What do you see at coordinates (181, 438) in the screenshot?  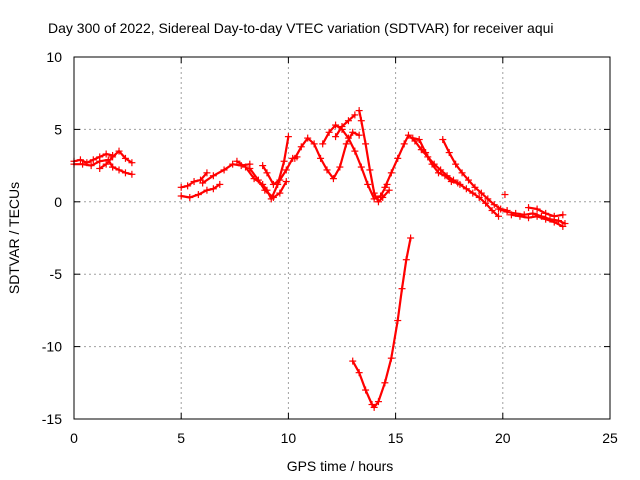 I see `x-tick-label: 5` at bounding box center [181, 438].